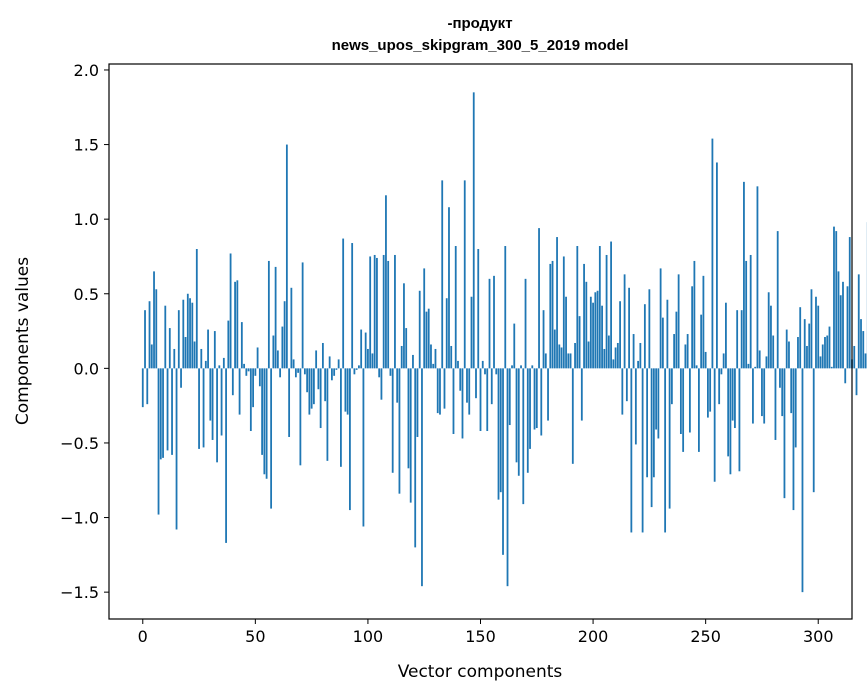  What do you see at coordinates (255, 636) in the screenshot?
I see `x-tick-label: 50` at bounding box center [255, 636].